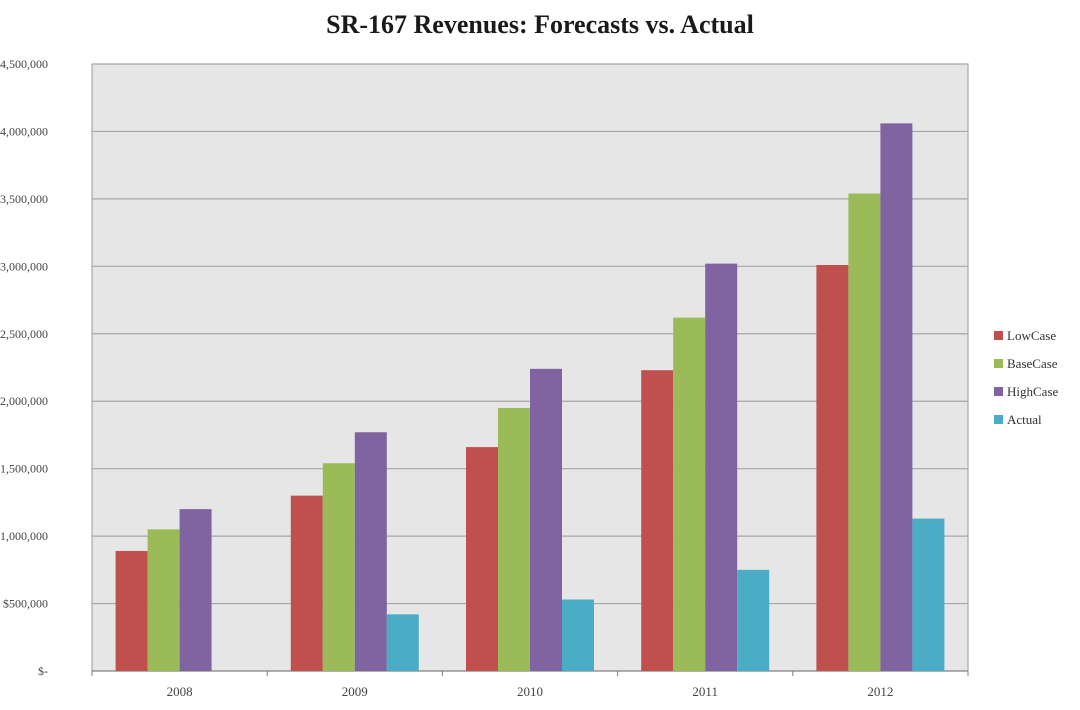 Image resolution: width=1080 pixels, height=710 pixels. Describe the element at coordinates (163, 600) in the screenshot. I see `bar-basecase-2008` at that location.